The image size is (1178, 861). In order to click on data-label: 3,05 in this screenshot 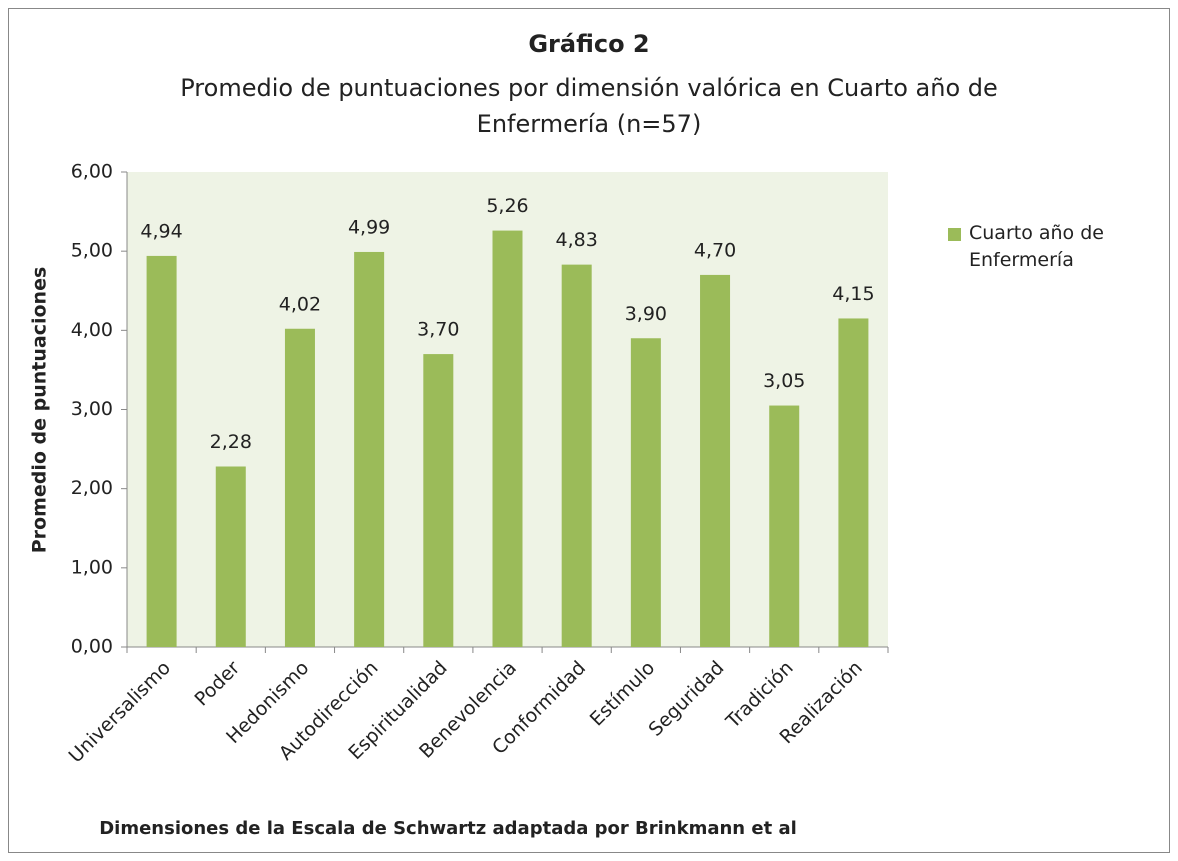, I will do `click(784, 381)`.